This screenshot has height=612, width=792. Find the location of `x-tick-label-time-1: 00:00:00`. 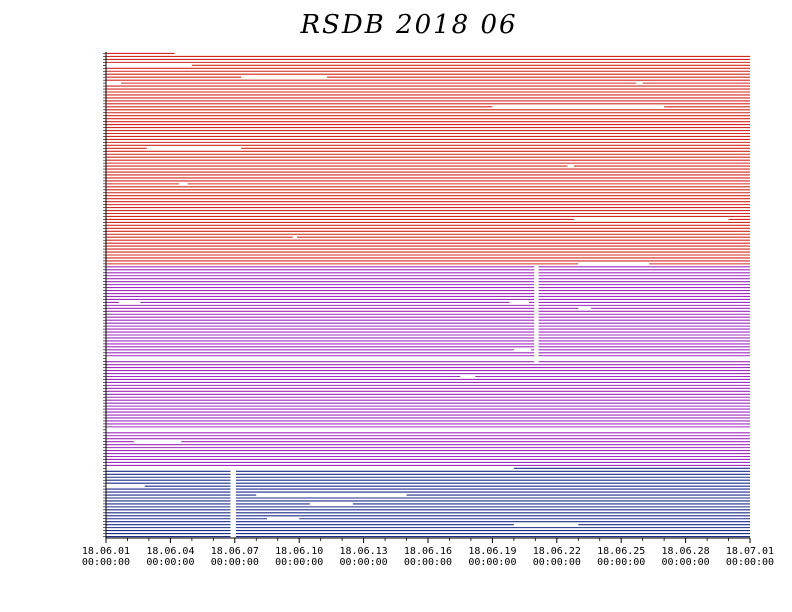

x-tick-label-time-1: 00:00:00 is located at coordinates (170, 562).